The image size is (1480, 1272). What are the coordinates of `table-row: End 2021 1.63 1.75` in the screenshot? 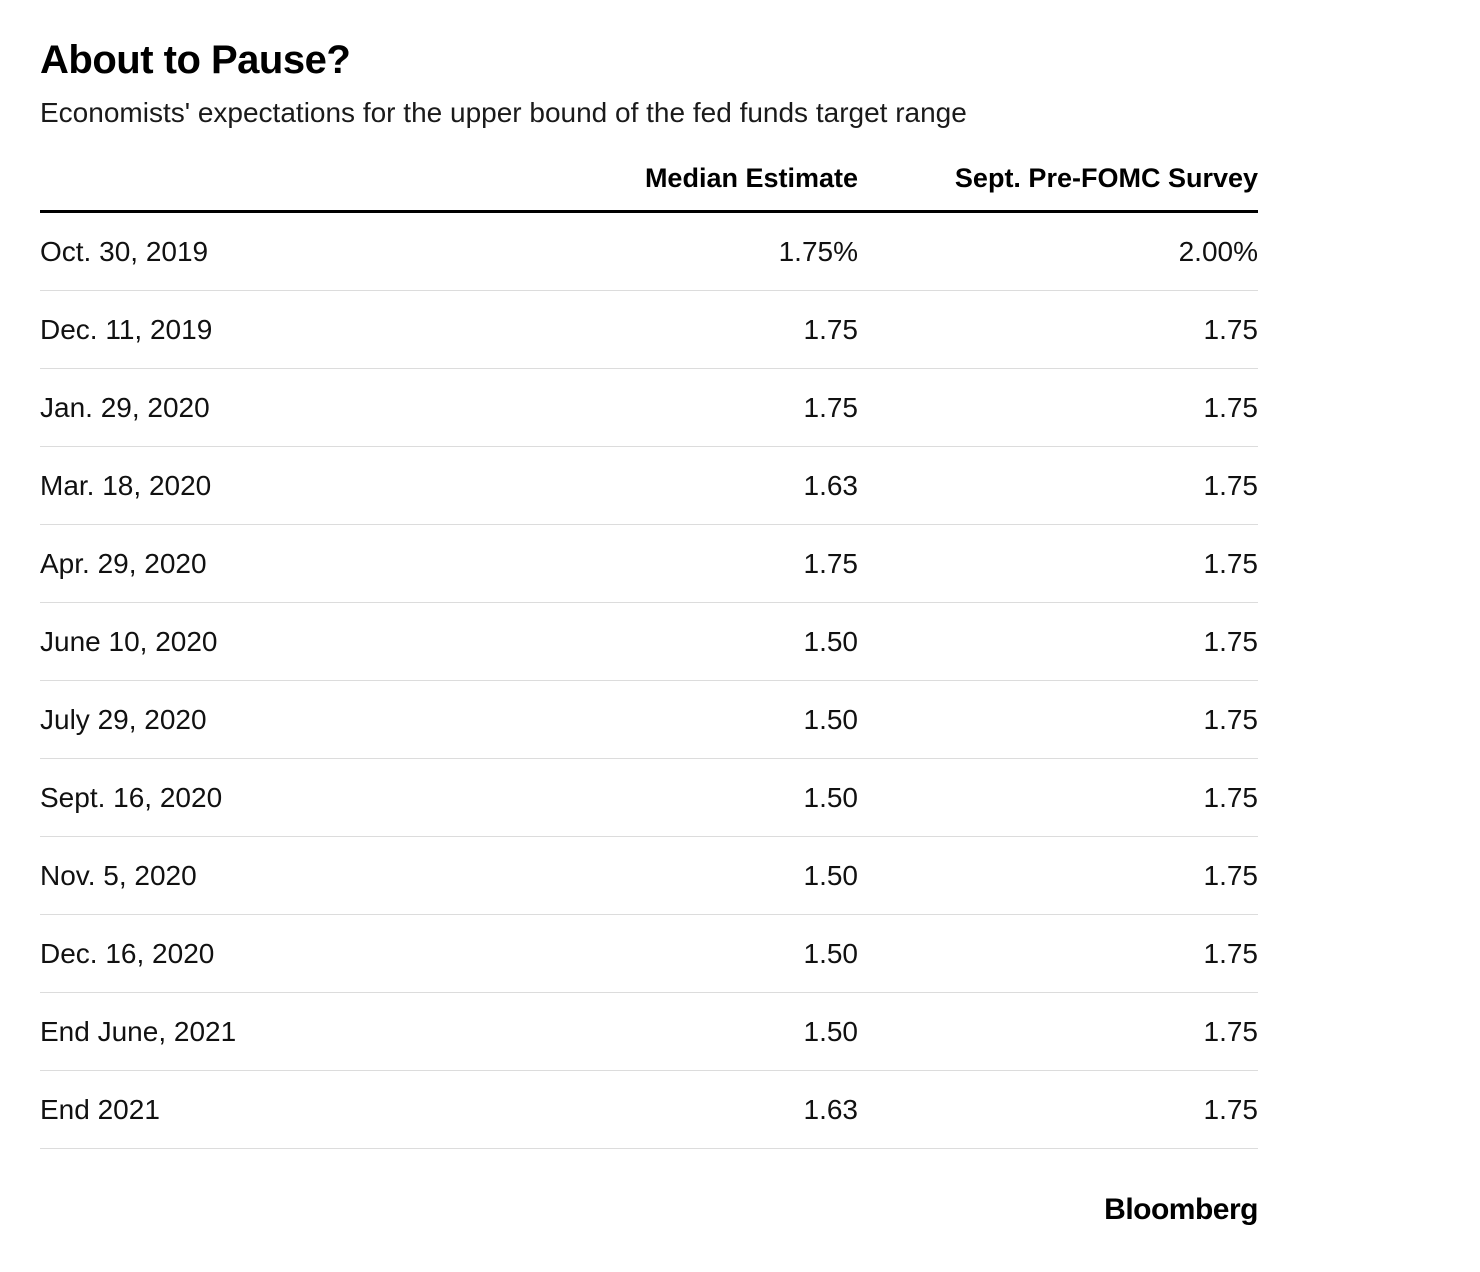 It's located at (649, 1110).